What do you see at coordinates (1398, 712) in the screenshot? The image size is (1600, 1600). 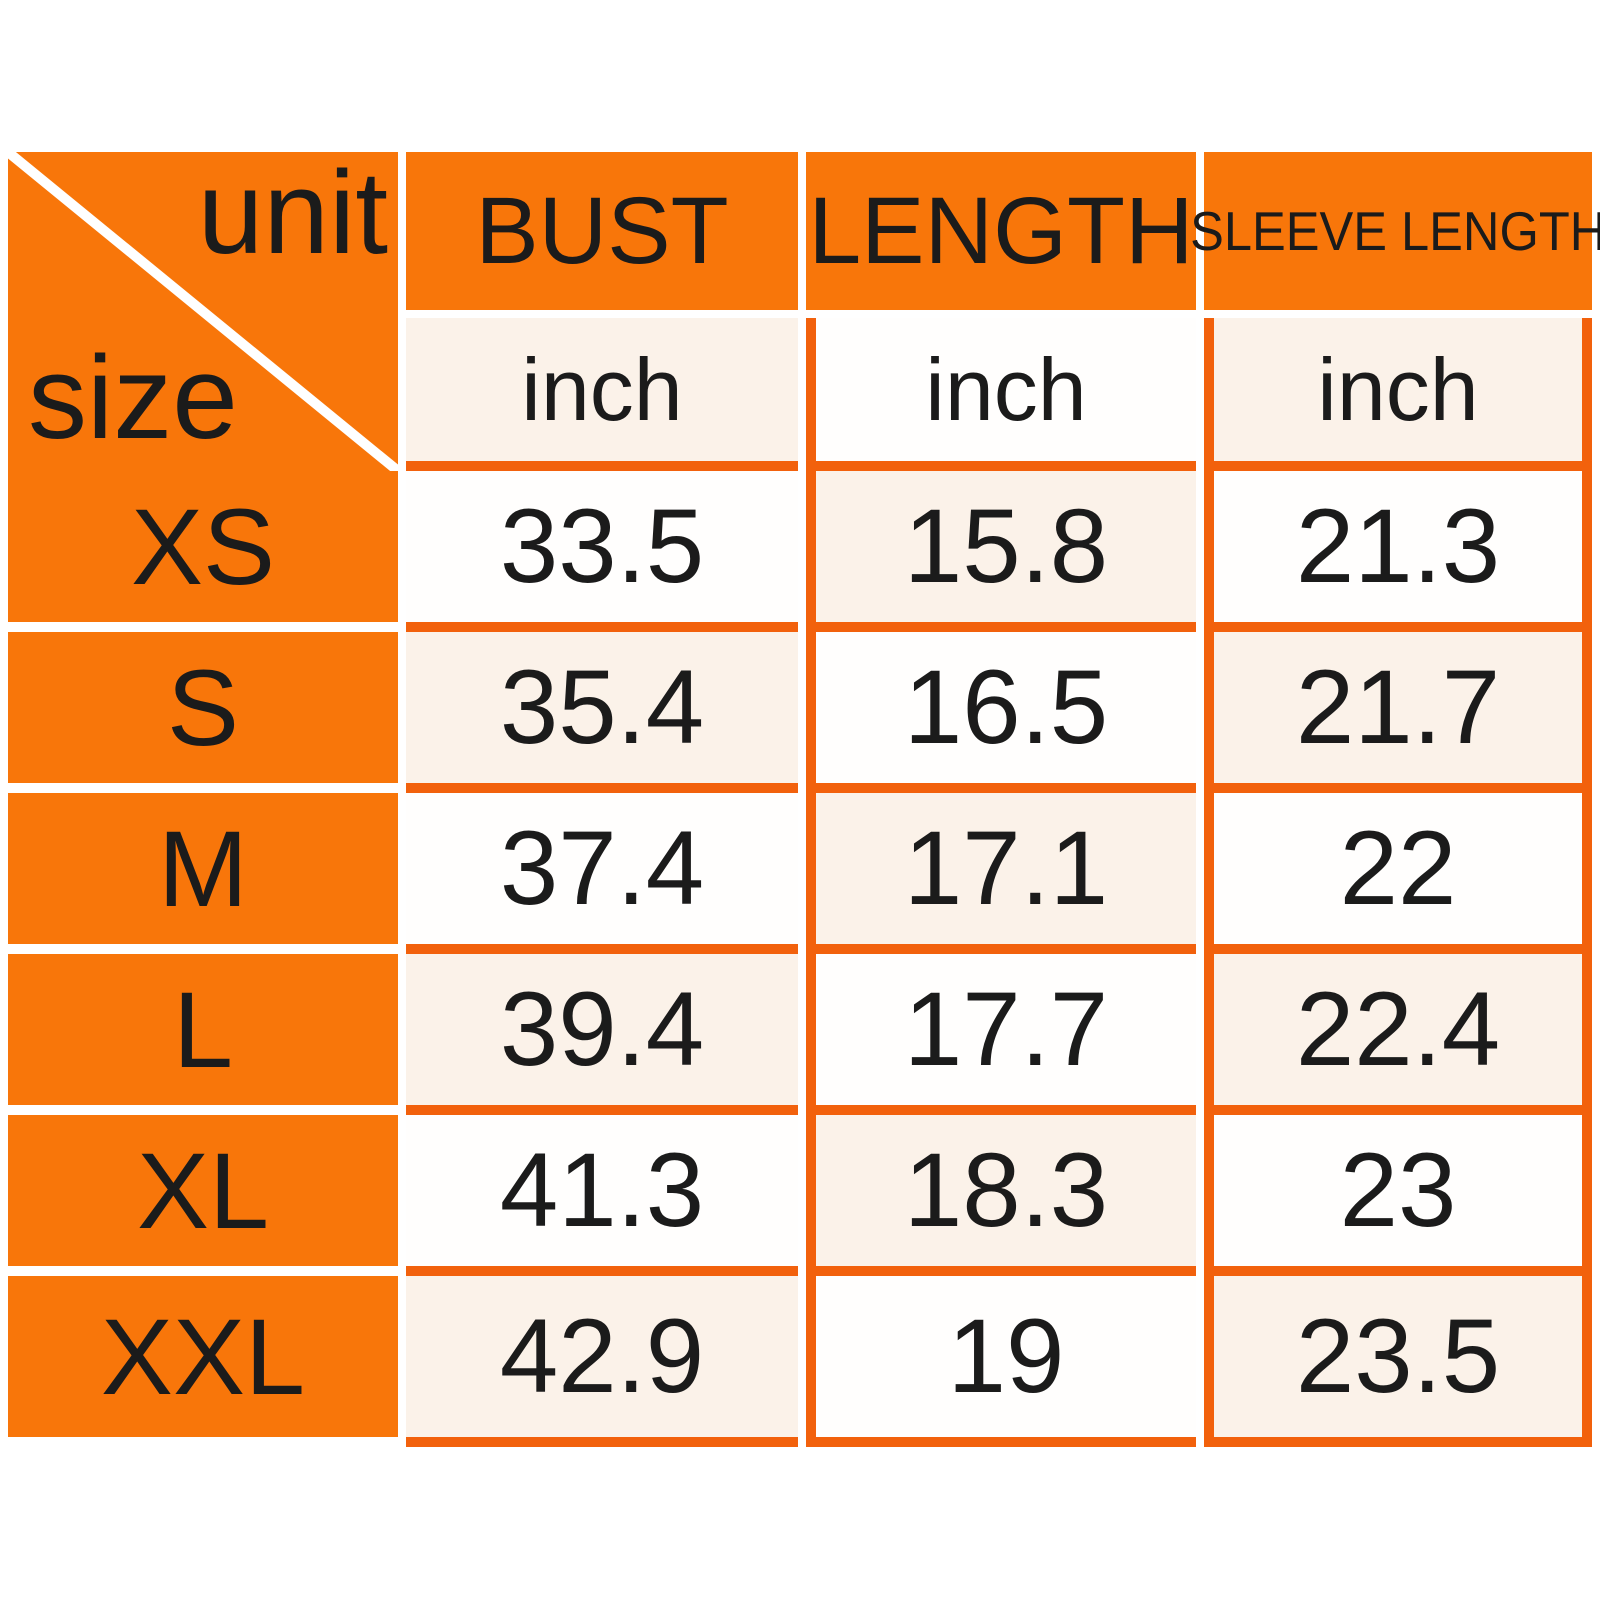 I see `measurement-s-sleeve: 21.7` at bounding box center [1398, 712].